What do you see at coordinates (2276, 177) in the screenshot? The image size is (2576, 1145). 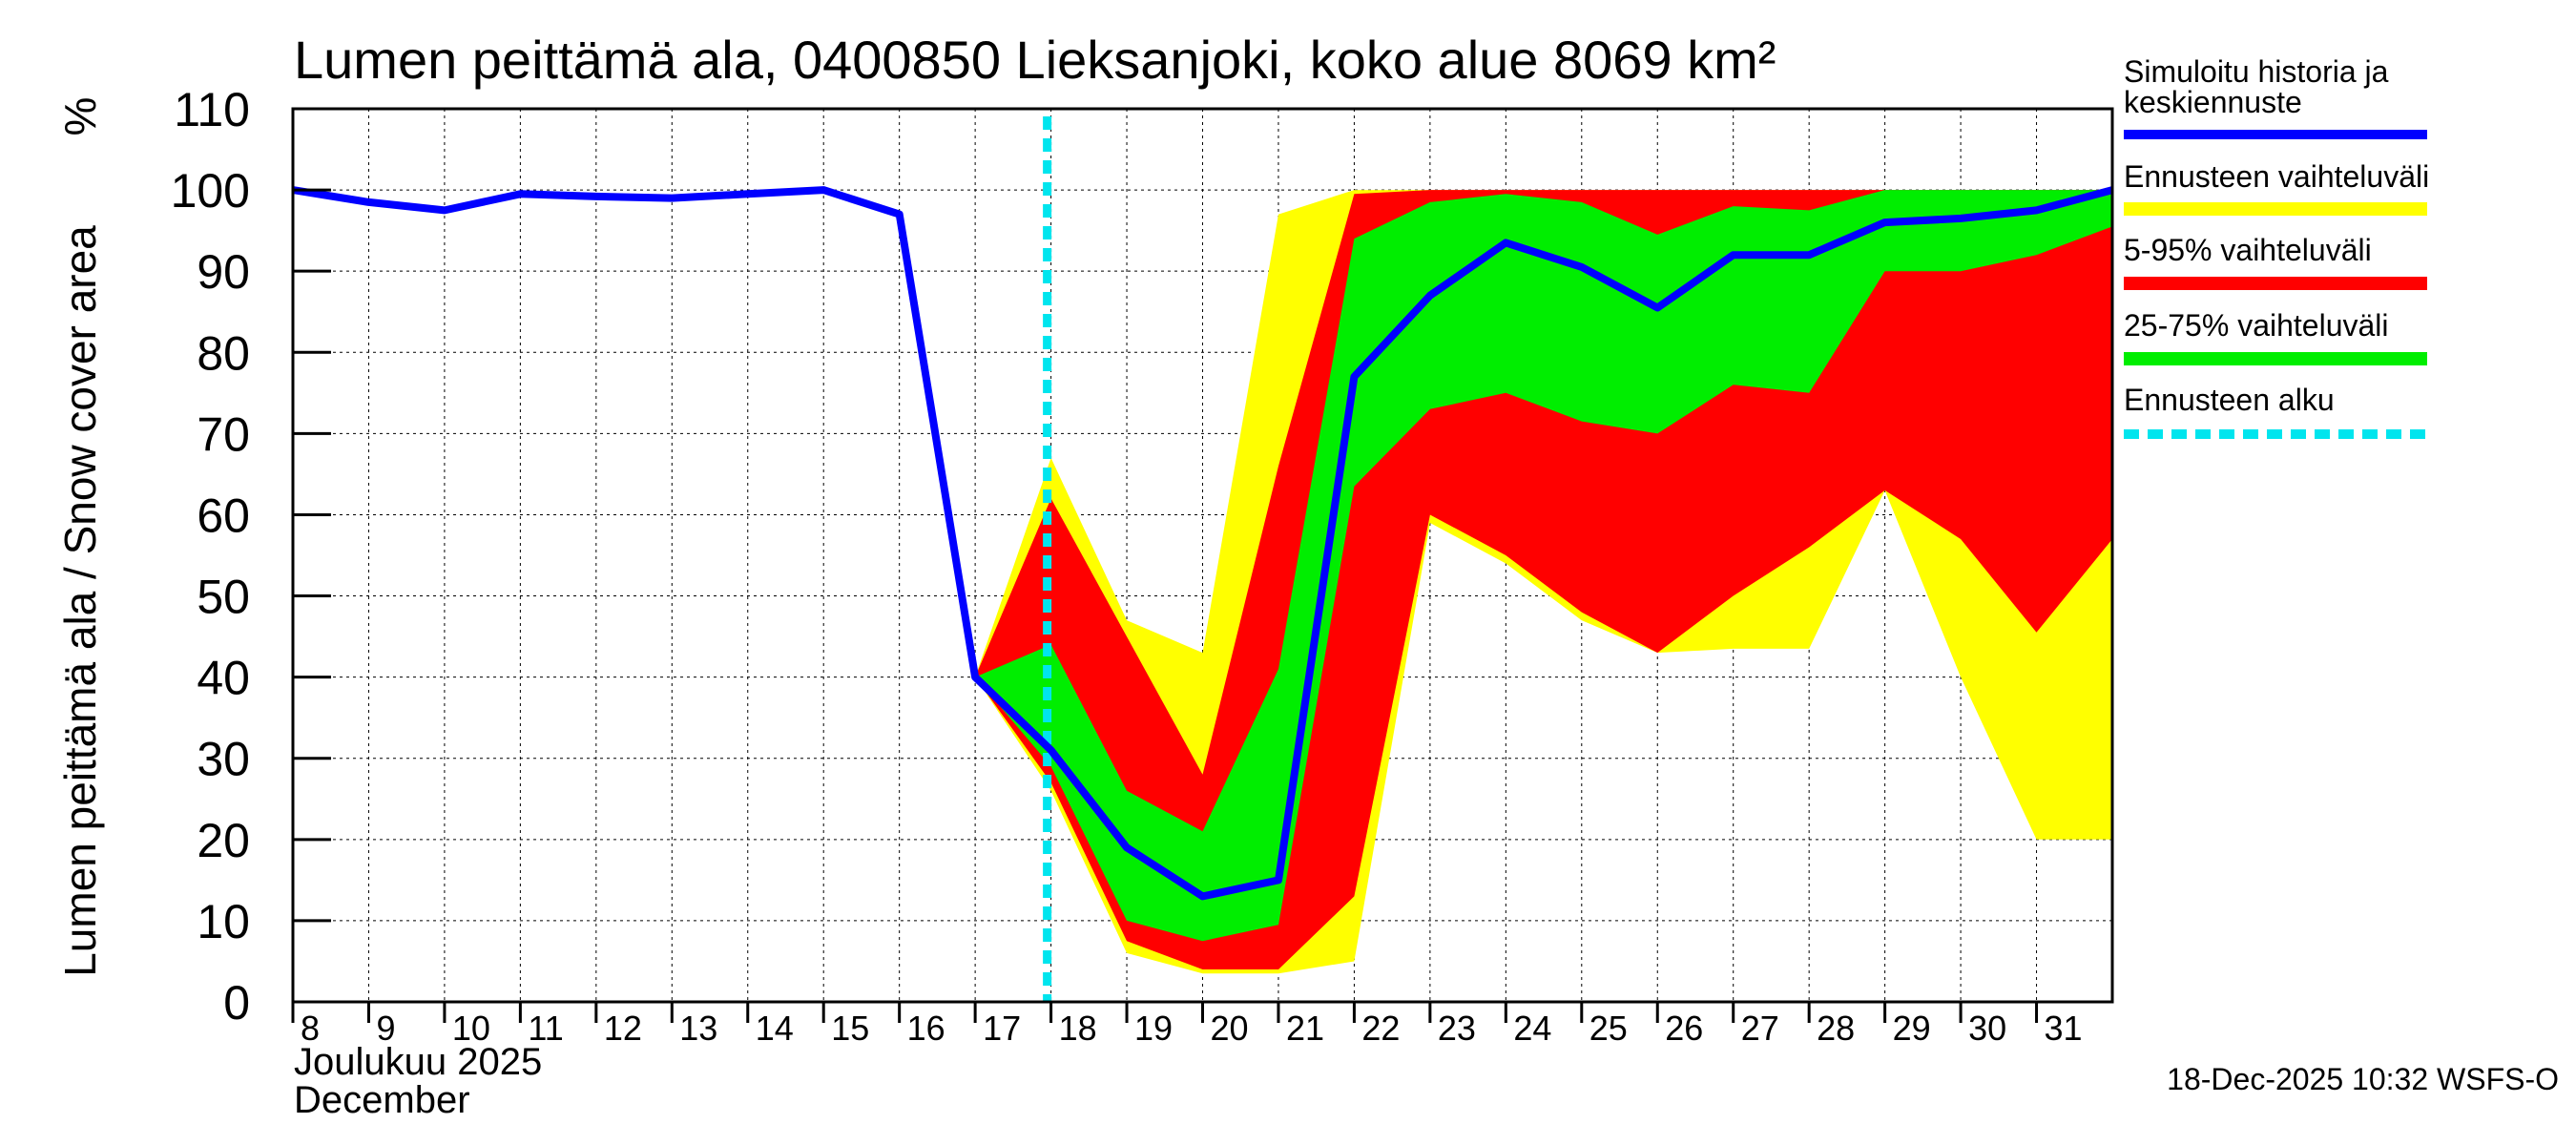 I see `legend-range-label: Ennusteen vaihteluväli` at bounding box center [2276, 177].